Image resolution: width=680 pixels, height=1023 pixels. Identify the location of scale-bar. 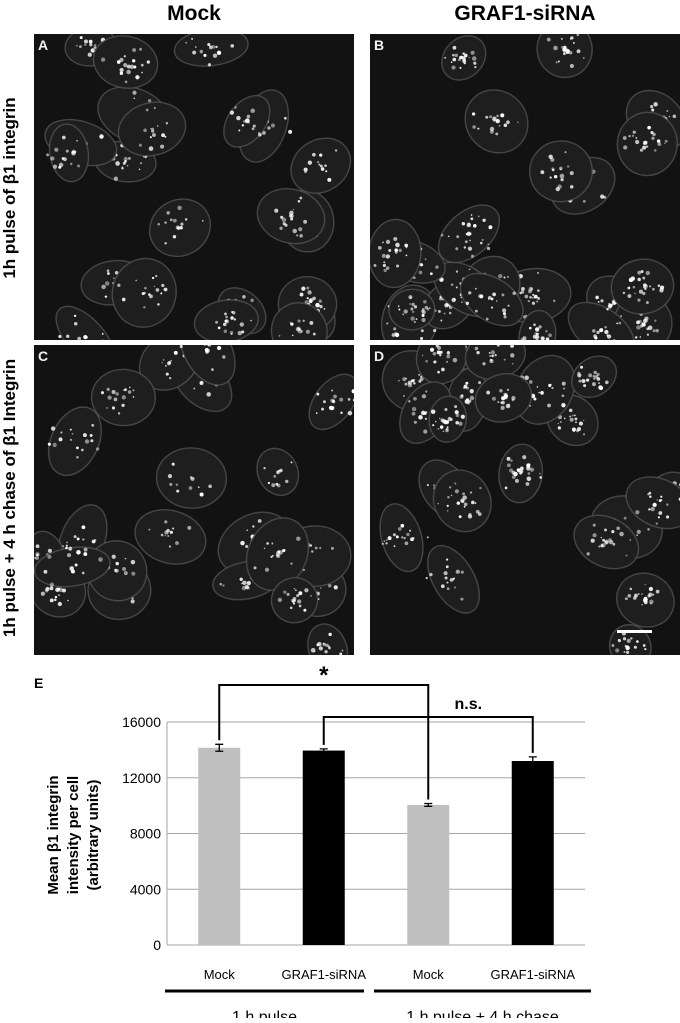
(634, 631).